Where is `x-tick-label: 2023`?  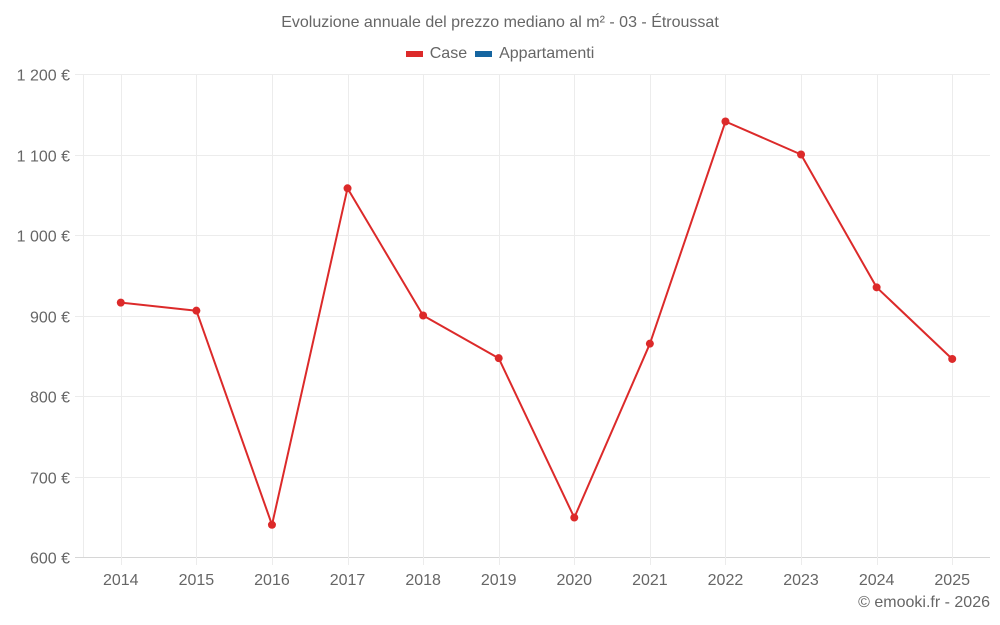
x-tick-label: 2023 is located at coordinates (801, 580).